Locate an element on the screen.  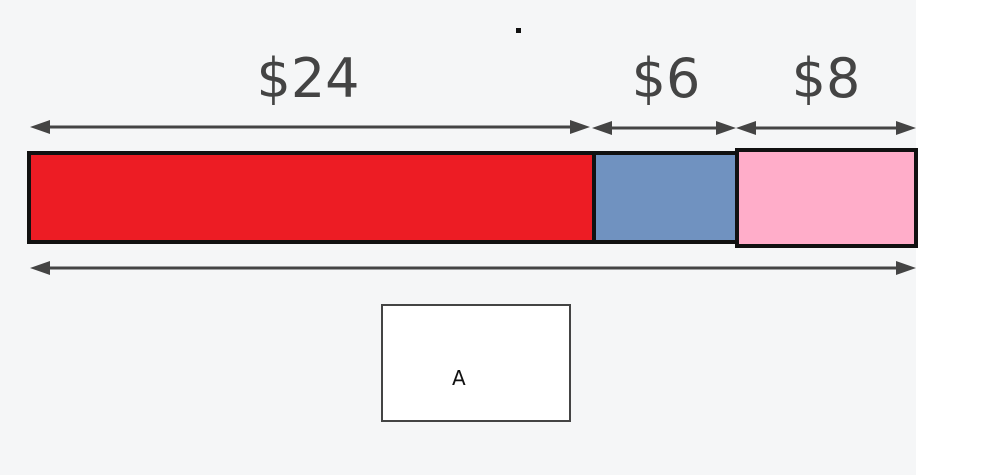
segment-label-red: $24 is located at coordinates (308, 78).